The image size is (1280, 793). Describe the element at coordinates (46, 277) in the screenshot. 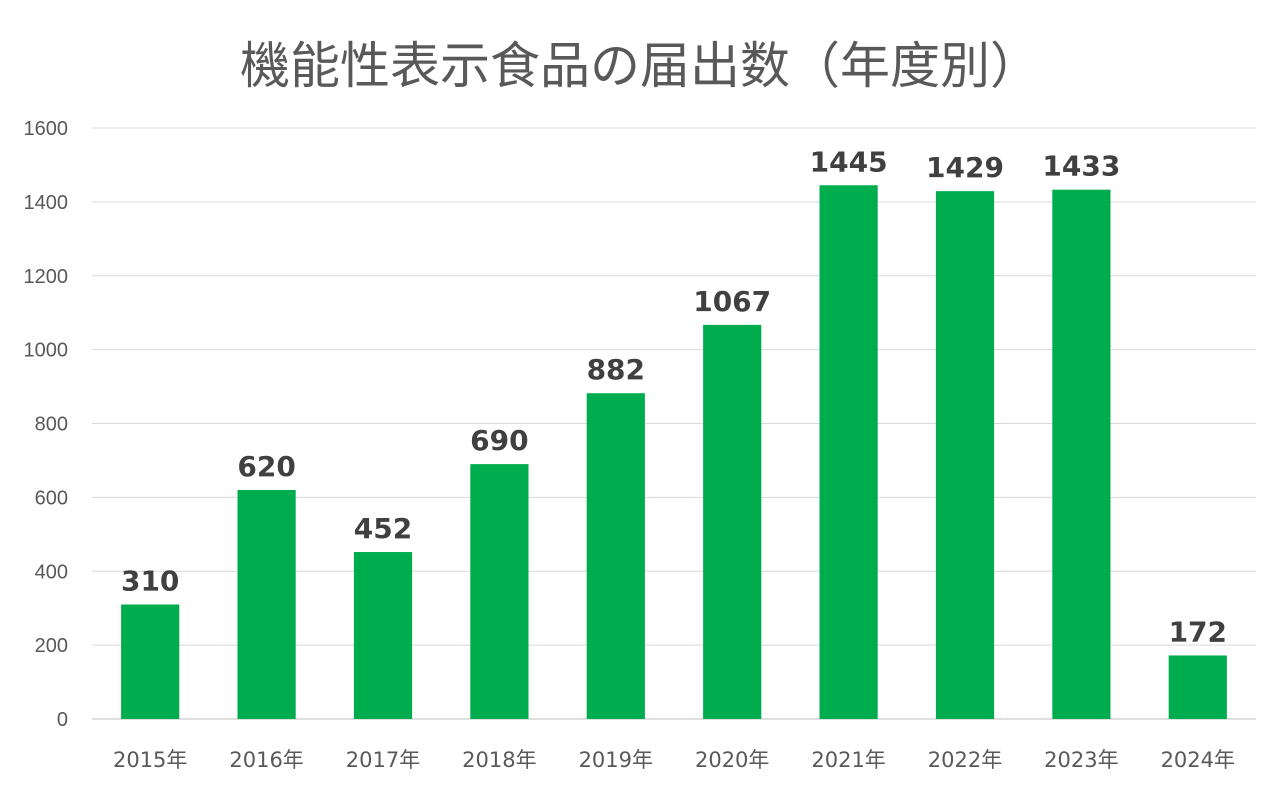

I see `y-tick-label: 1200` at that location.